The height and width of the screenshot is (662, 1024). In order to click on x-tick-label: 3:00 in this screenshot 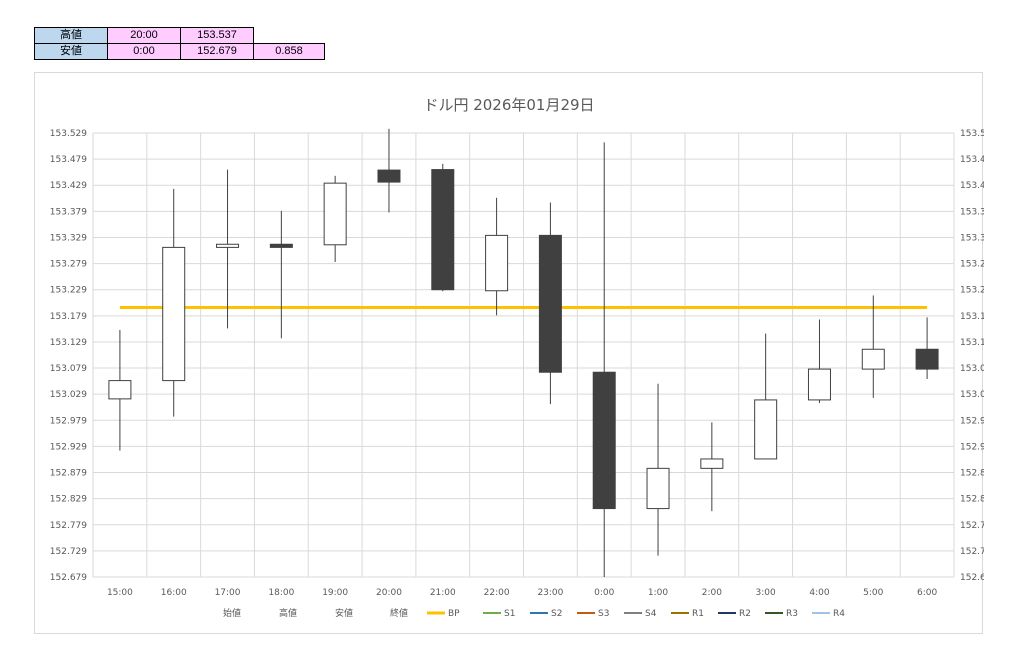, I will do `click(766, 593)`.